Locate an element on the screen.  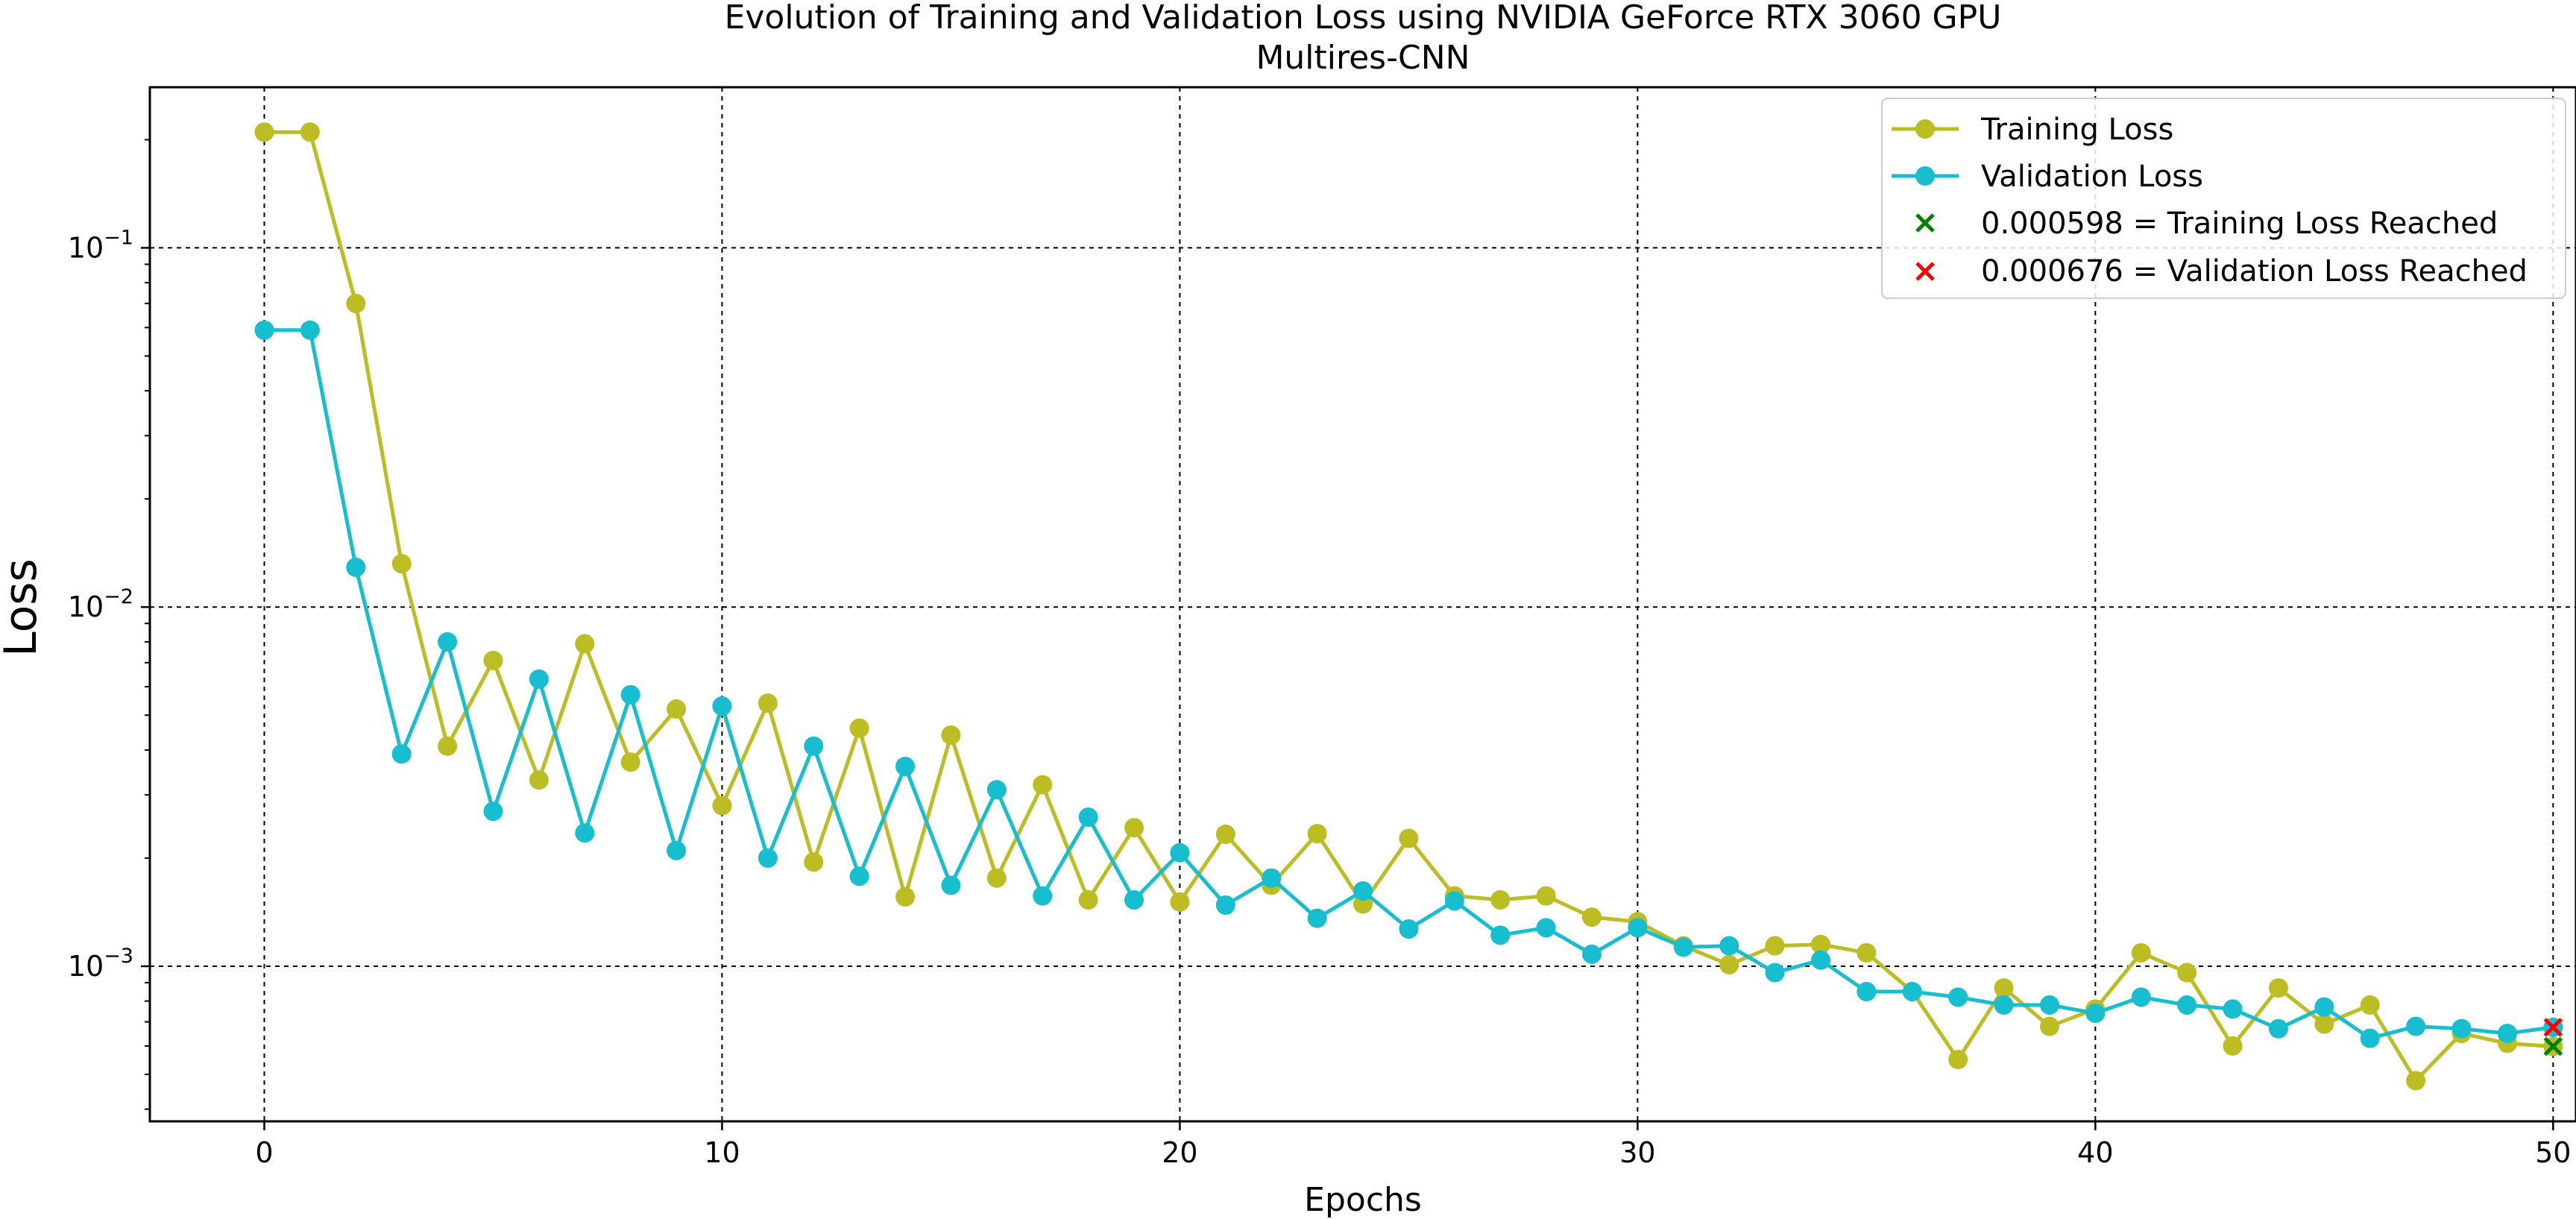
x-tick-label: 50 is located at coordinates (2553, 1152).